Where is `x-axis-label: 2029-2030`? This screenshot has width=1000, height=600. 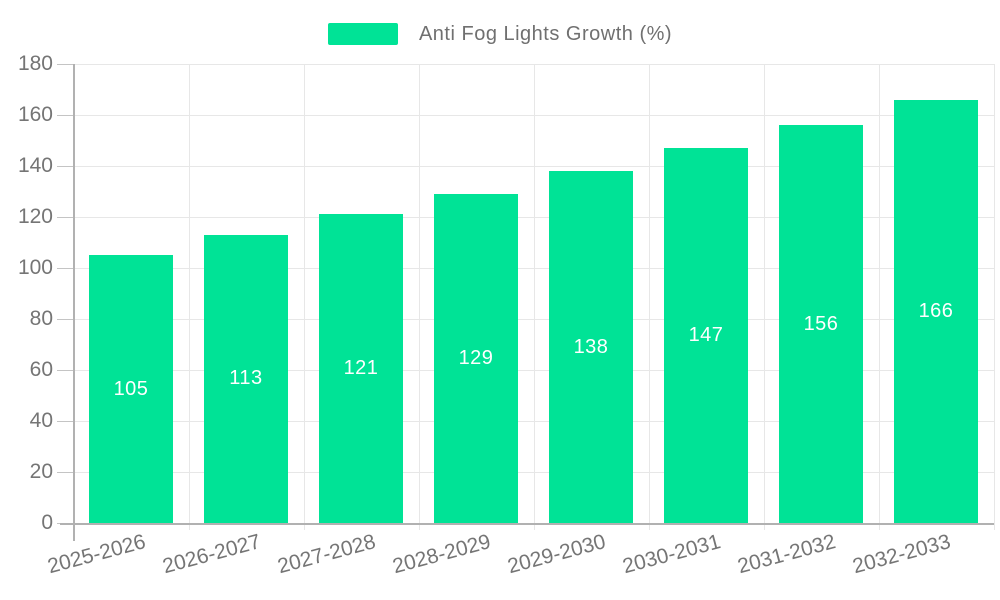
x-axis-label: 2029-2030 is located at coordinates (556, 554).